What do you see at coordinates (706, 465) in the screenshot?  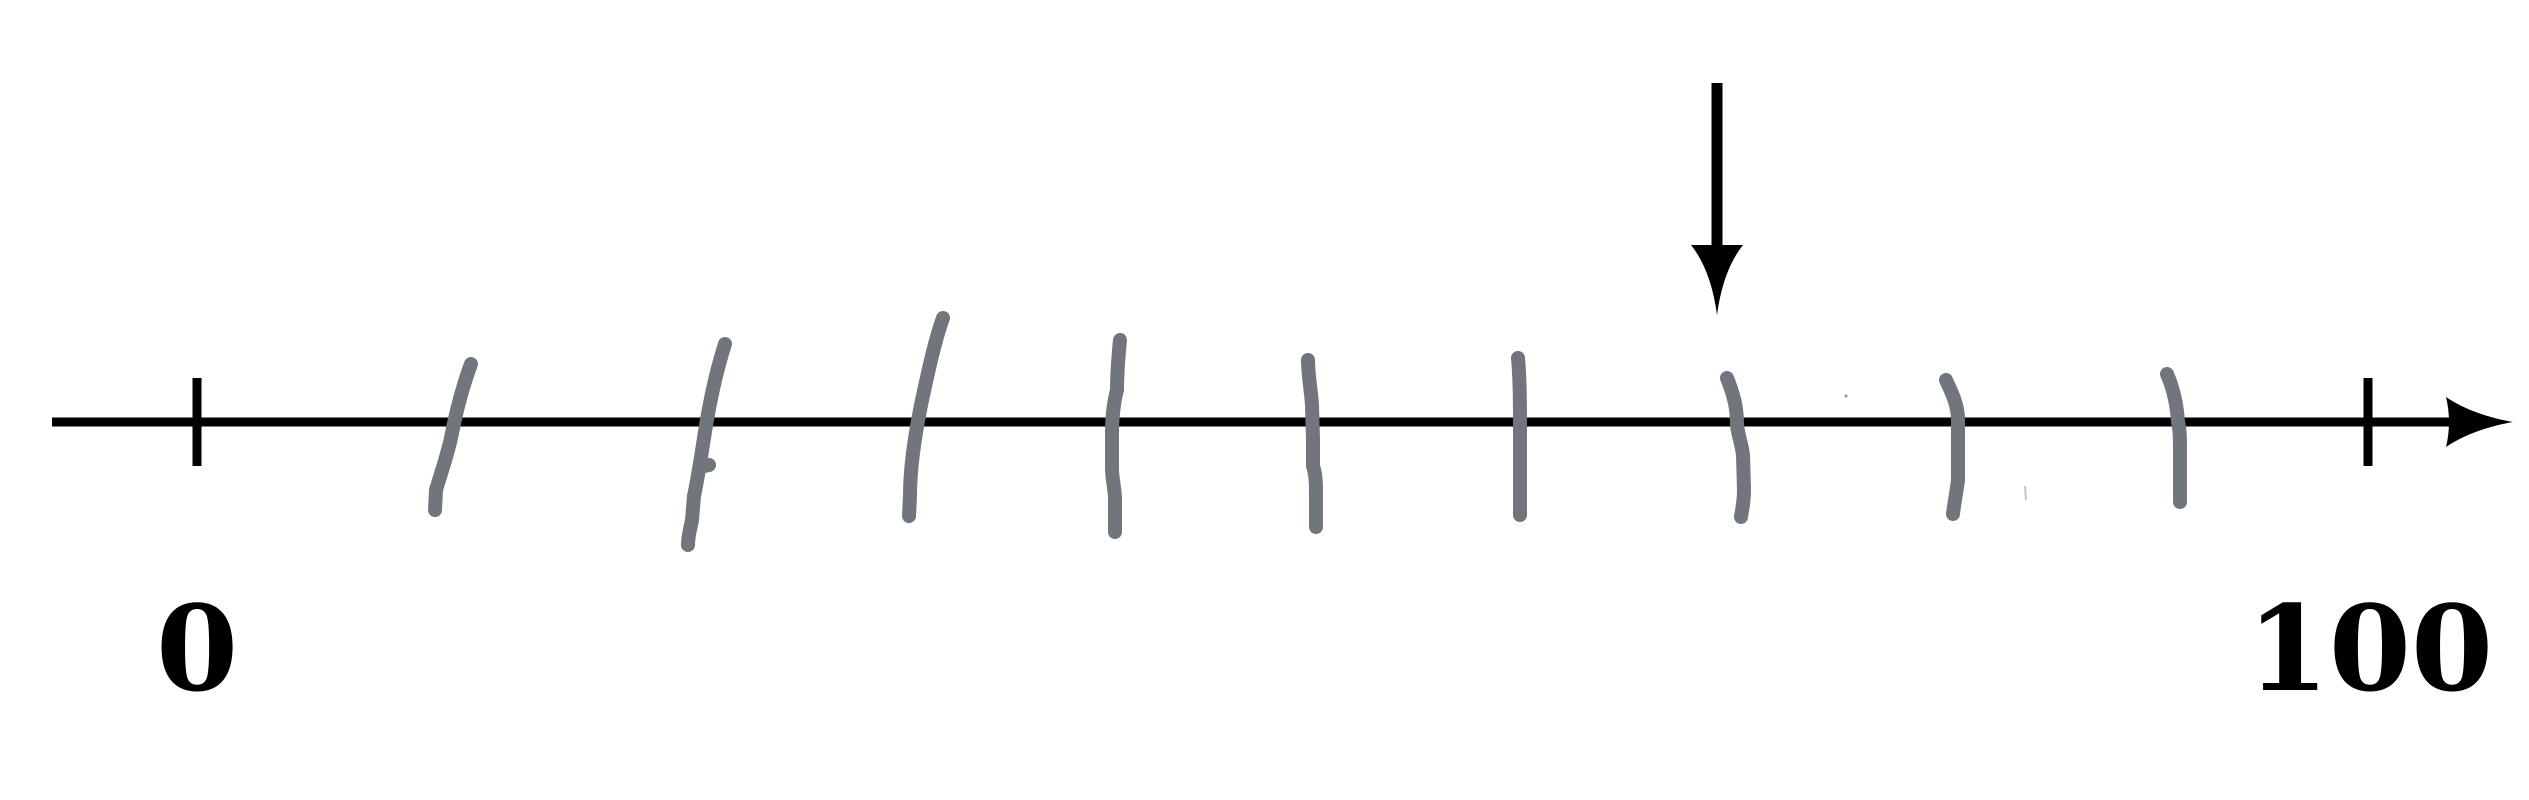 I see `hand-mark-2-dot` at bounding box center [706, 465].